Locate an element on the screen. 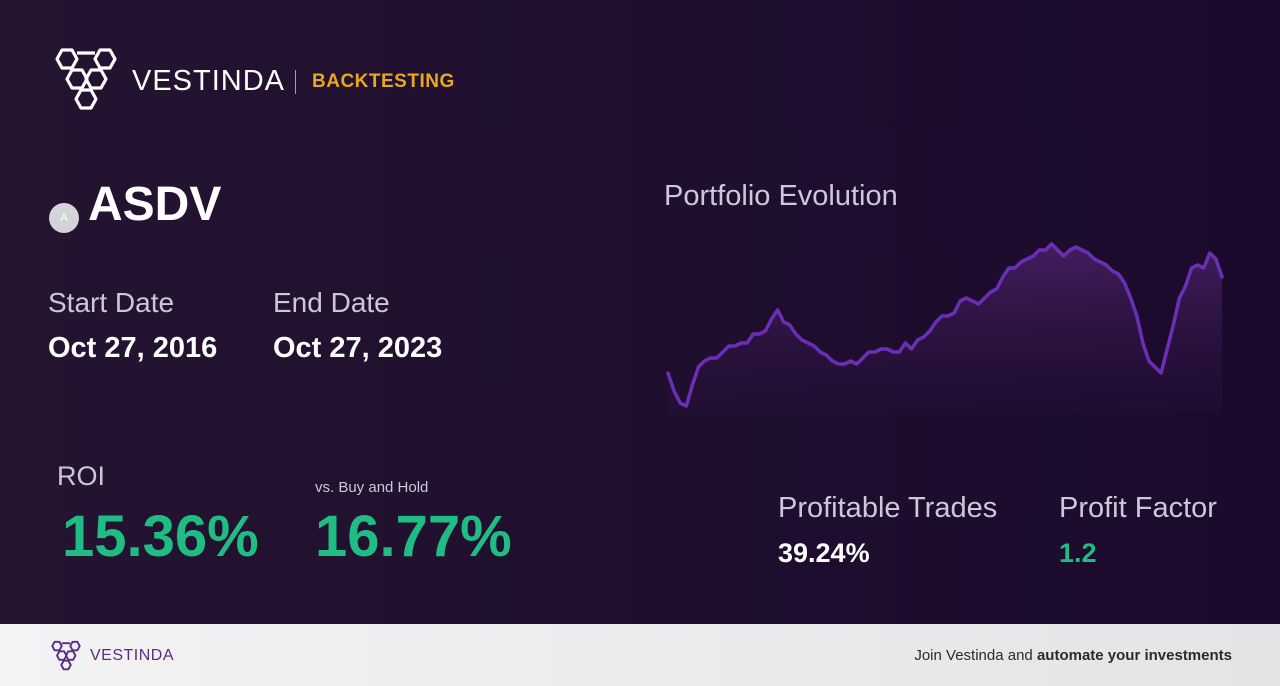  profitable-trades-label: Profitable Trades is located at coordinates (888, 508).